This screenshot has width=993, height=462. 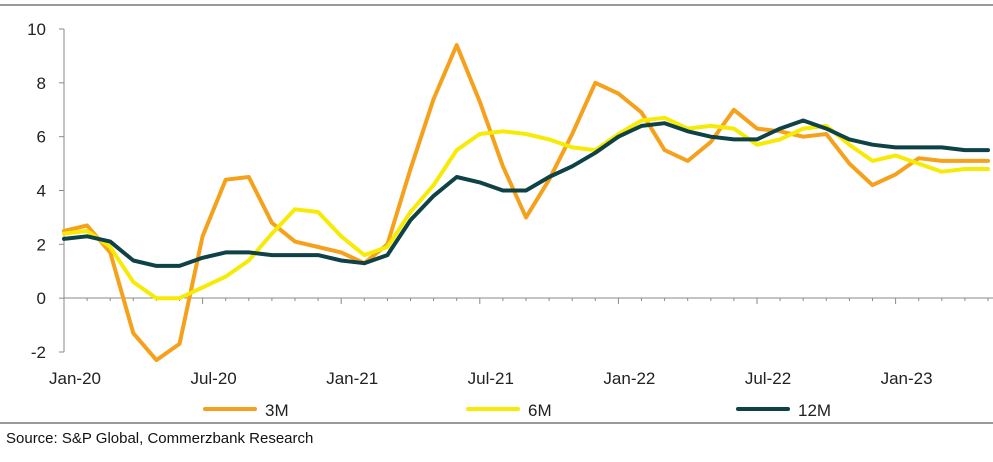 I want to click on x-tick-label: Jan-22, so click(x=629, y=378).